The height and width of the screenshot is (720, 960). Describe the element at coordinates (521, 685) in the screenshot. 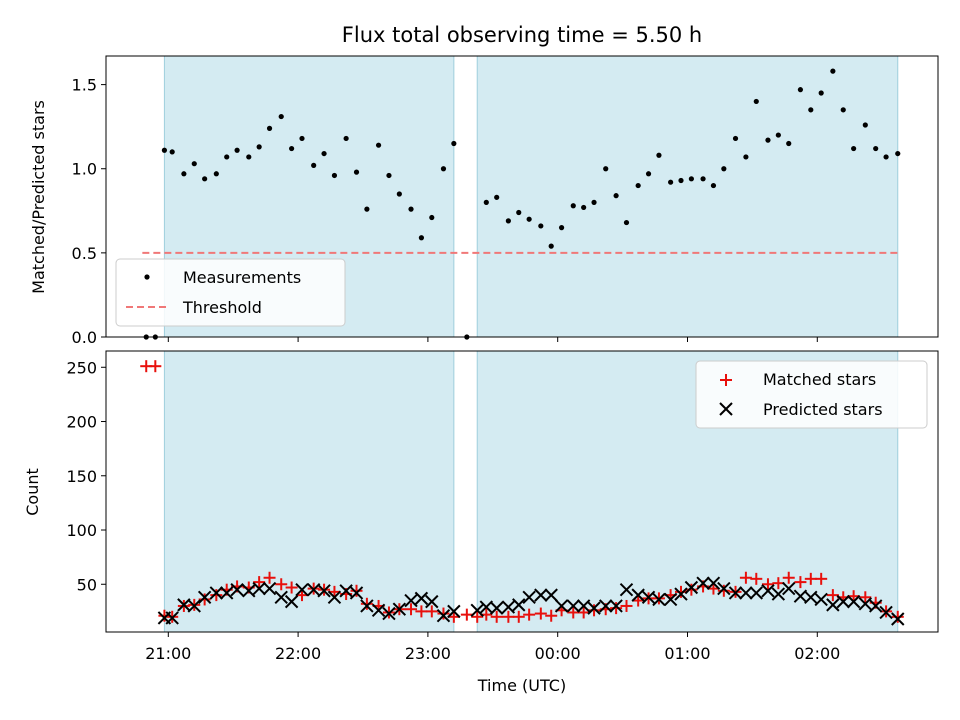

I see `x-axis-label: Time (UTC)` at that location.